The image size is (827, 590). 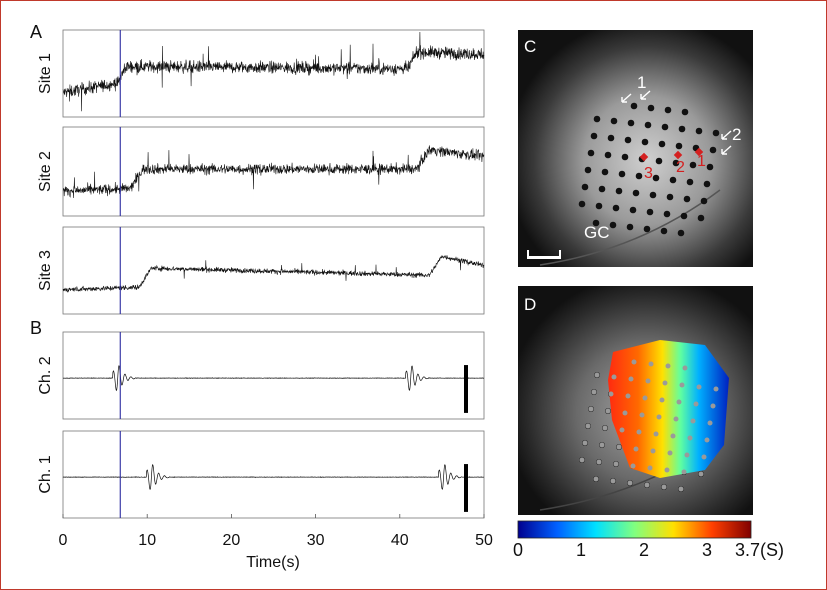 I want to click on x-tick-label: 40, so click(x=400, y=540).